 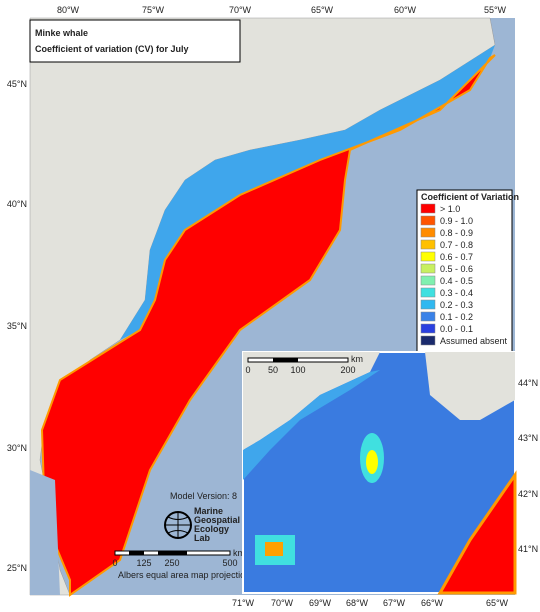 I want to click on inset-longitude-label: 70°W, so click(x=282, y=603).